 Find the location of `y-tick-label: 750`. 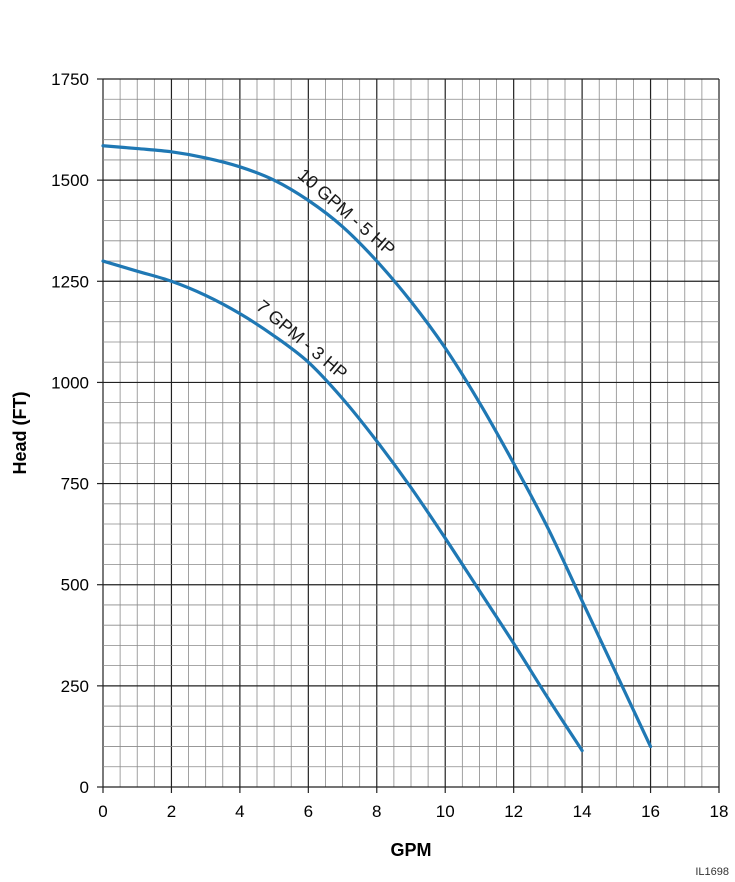

y-tick-label: 750 is located at coordinates (75, 484).